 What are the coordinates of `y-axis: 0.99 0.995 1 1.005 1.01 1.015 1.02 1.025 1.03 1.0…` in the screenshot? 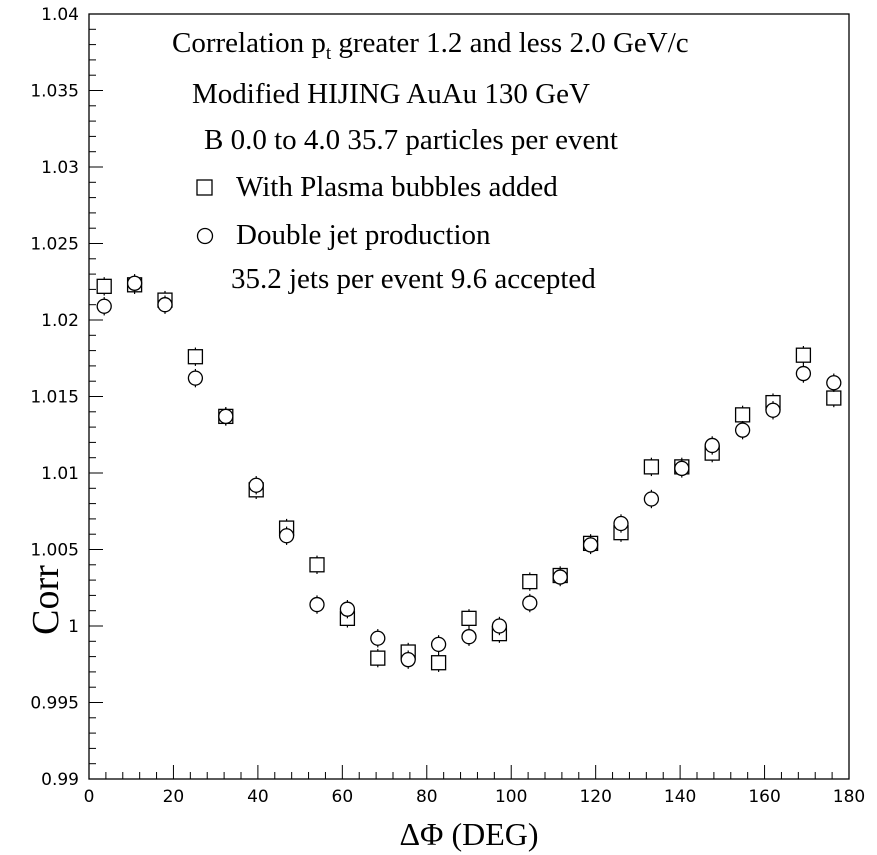 It's located at (66, 397).